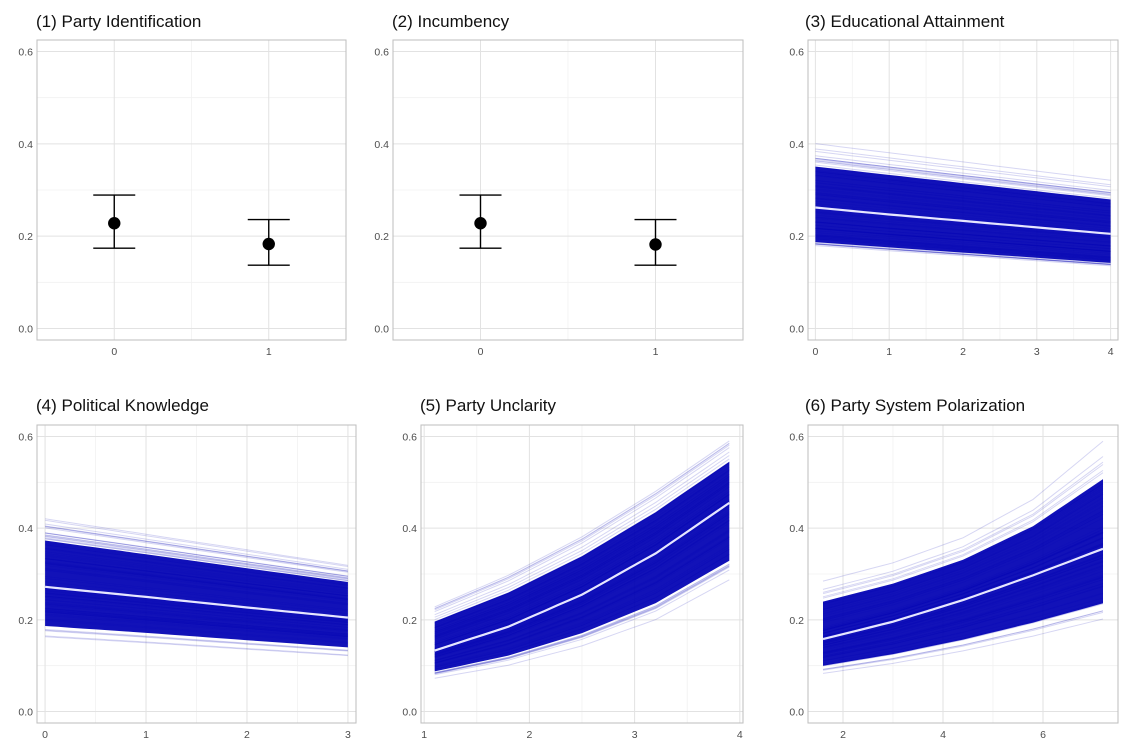 This screenshot has height=749, width=1123. What do you see at coordinates (122, 405) in the screenshot?
I see `panel-title: (4) Political Knowledge` at bounding box center [122, 405].